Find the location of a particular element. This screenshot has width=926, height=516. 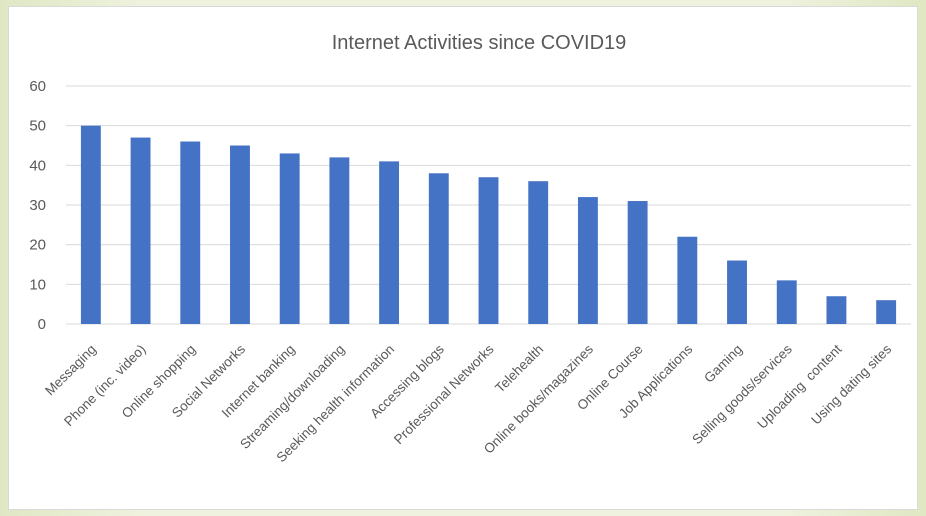

y-tick-label: 30 is located at coordinates (37, 205).